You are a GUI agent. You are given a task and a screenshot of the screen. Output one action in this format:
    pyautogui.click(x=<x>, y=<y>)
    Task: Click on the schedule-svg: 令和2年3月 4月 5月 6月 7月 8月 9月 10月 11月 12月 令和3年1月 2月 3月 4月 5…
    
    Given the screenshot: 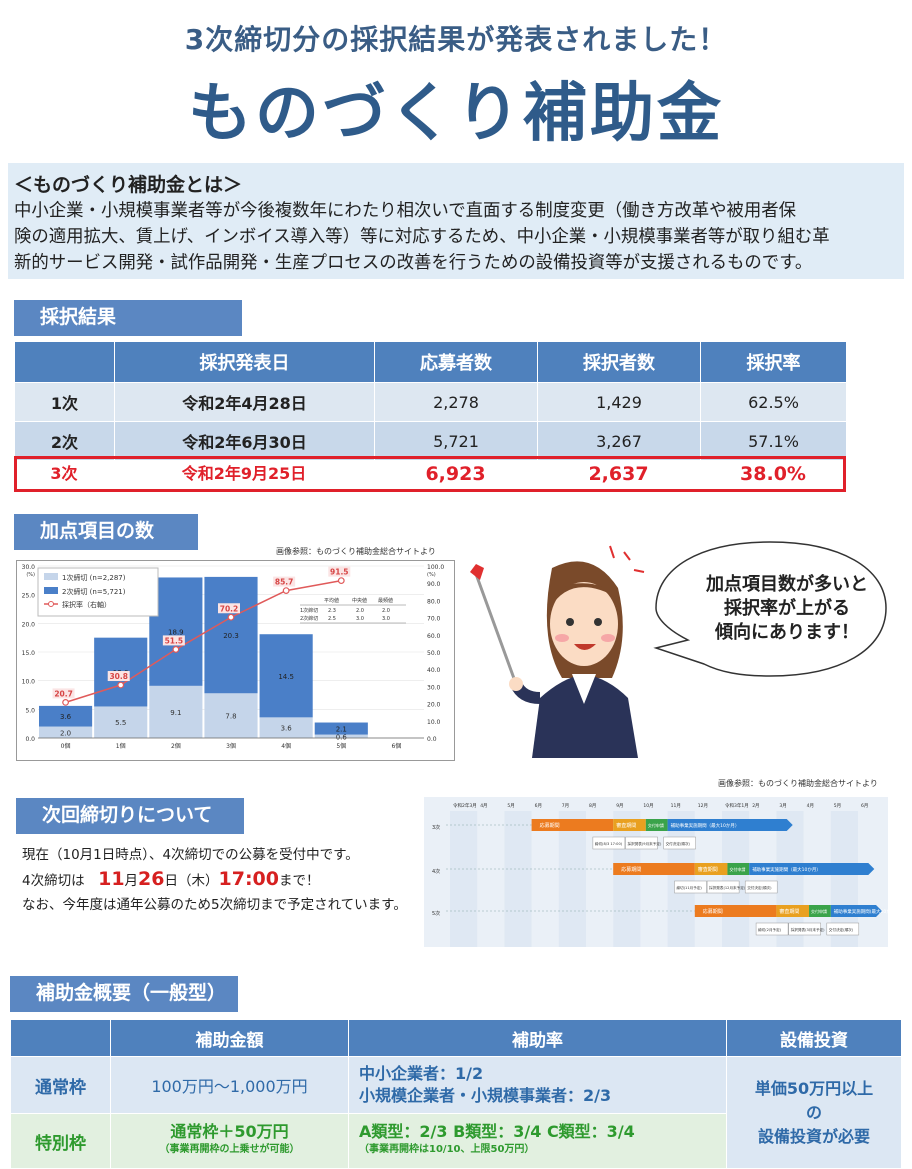 What is the action you would take?
    pyautogui.click(x=664, y=874)
    